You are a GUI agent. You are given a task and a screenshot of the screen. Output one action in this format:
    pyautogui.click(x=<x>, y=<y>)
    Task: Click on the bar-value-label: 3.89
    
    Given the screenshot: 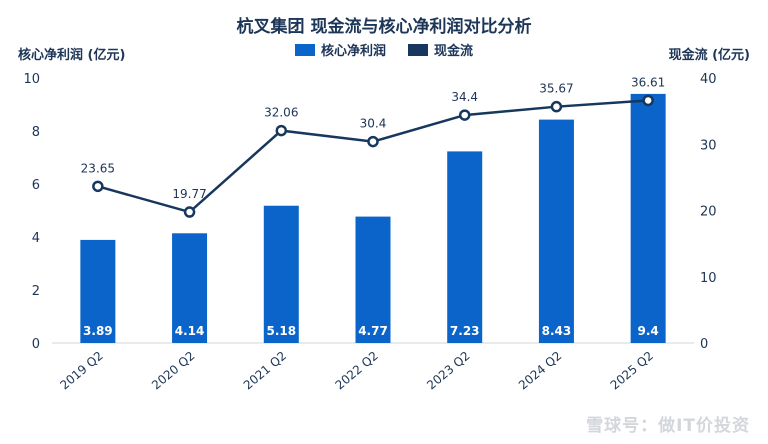 What is the action you would take?
    pyautogui.click(x=98, y=331)
    